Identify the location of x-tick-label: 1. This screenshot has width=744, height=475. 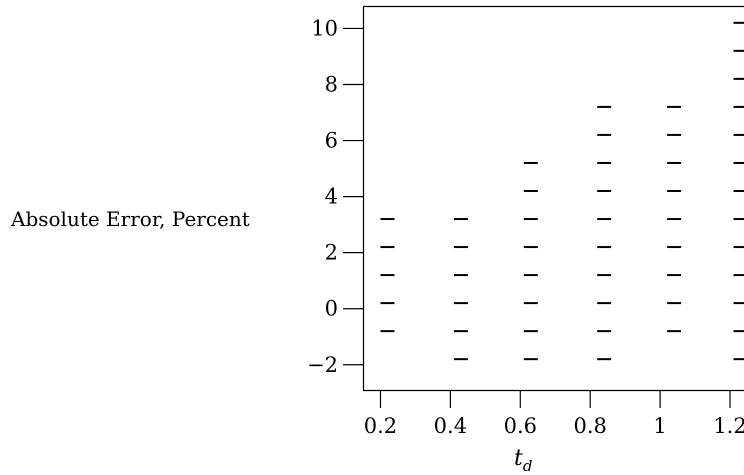
(659, 426).